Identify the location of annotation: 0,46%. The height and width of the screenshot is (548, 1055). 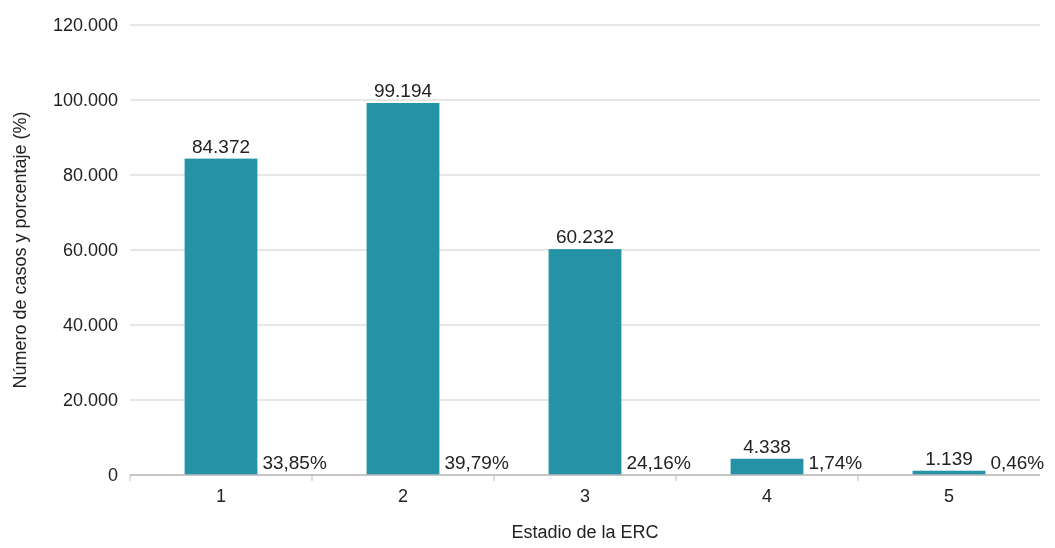
(1017, 462).